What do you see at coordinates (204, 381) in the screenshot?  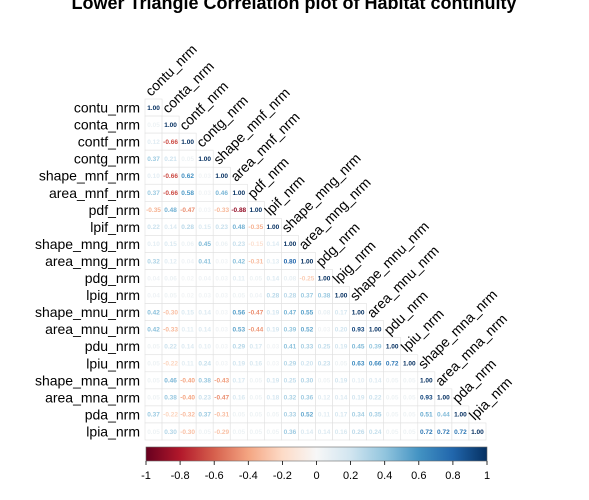 I see `cell-value-shape_mna_nrm-contg_nrm: 0.38` at bounding box center [204, 381].